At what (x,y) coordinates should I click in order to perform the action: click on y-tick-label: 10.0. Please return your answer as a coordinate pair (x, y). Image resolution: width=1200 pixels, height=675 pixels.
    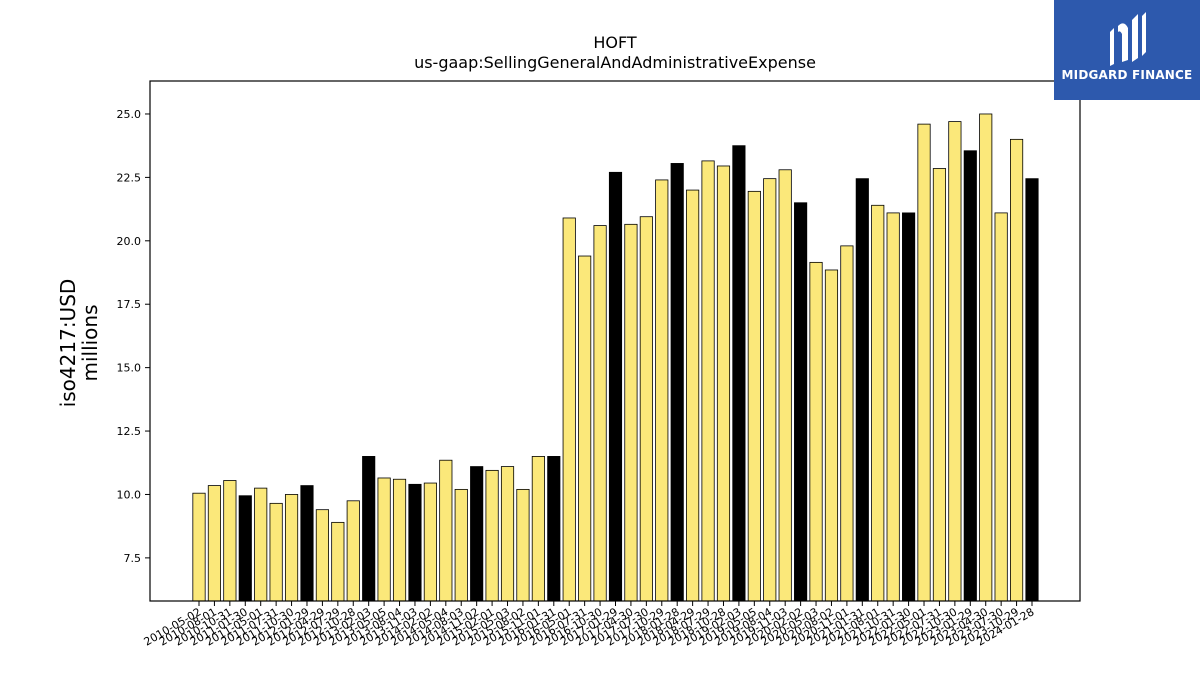
    Looking at the image, I should click on (129, 494).